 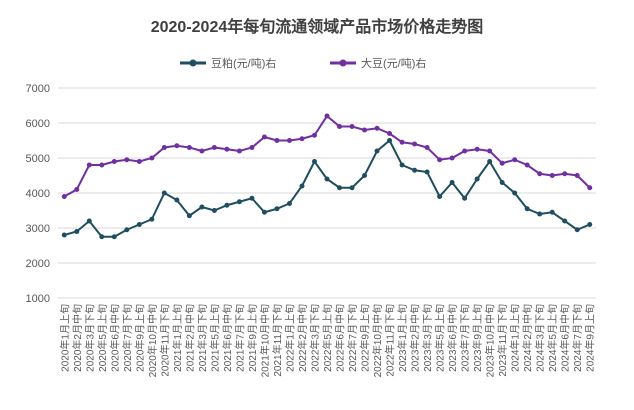 What do you see at coordinates (127, 338) in the screenshot?
I see `x-tick-label: 2020年7月下旬` at bounding box center [127, 338].